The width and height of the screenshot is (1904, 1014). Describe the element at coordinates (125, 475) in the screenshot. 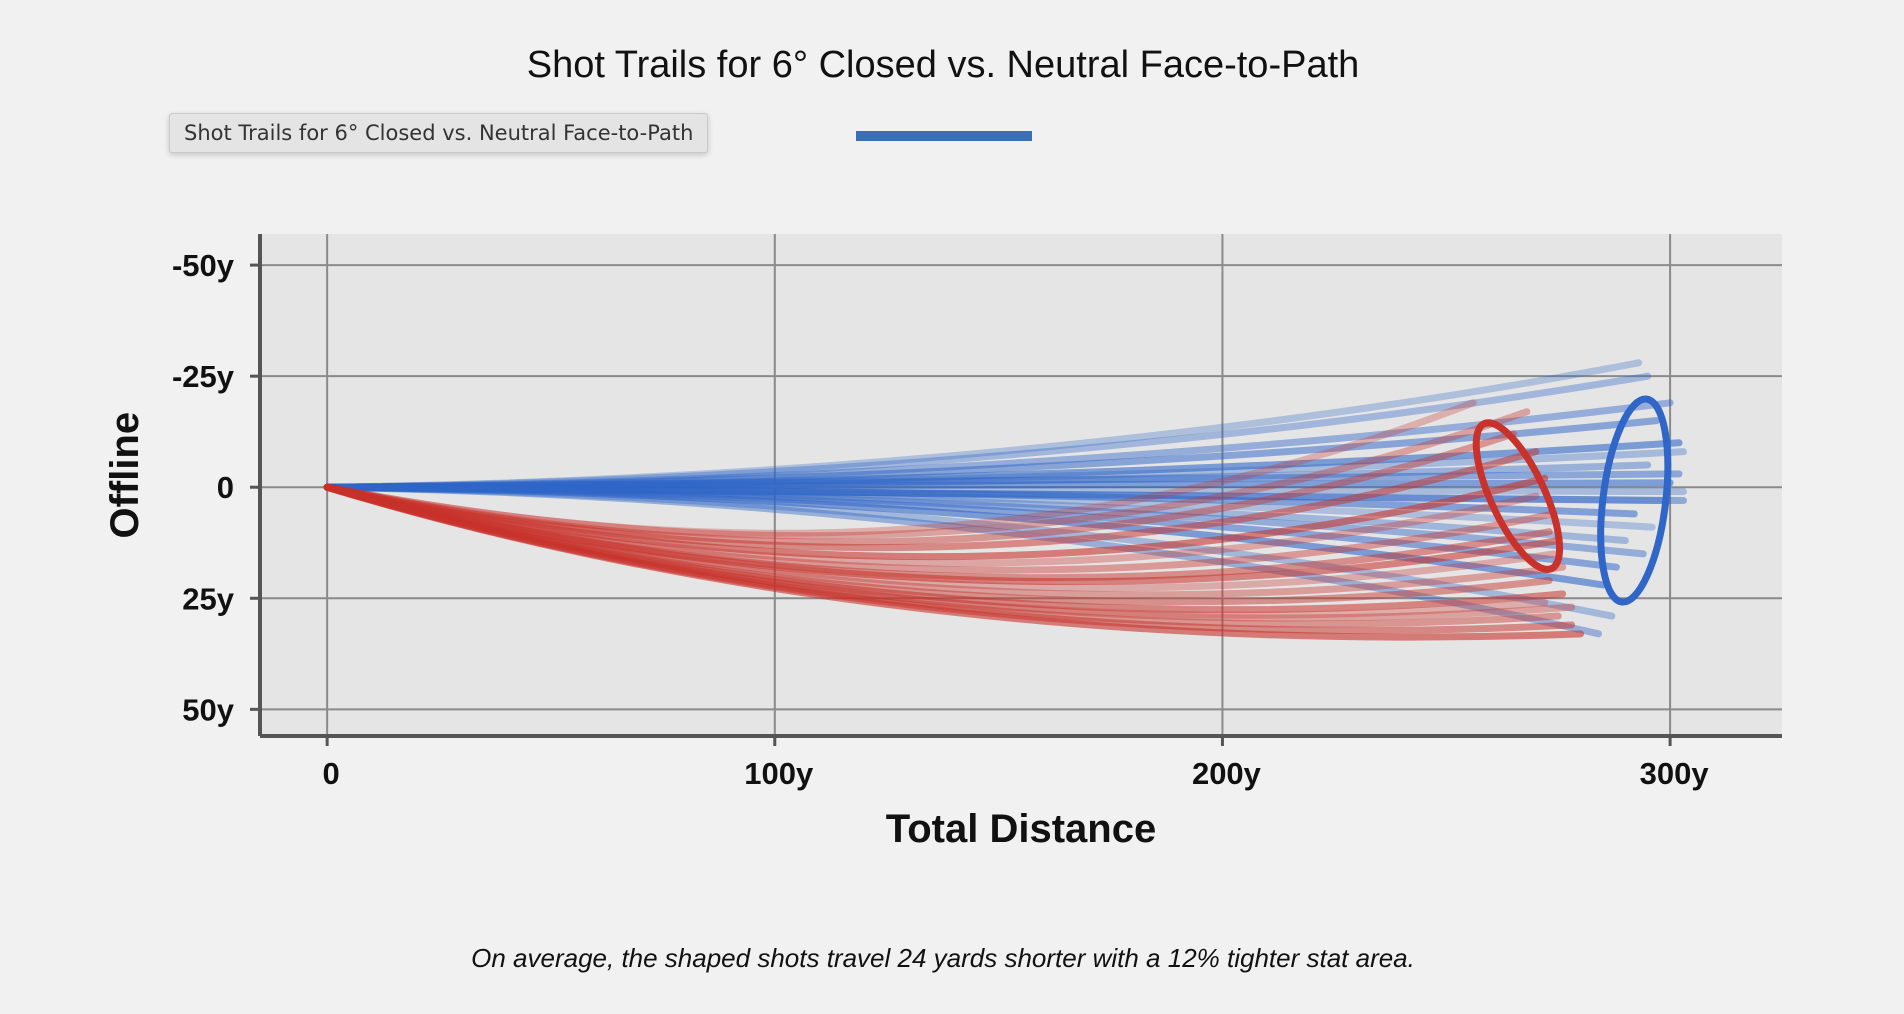

I see `y-axis-title: Offline` at that location.